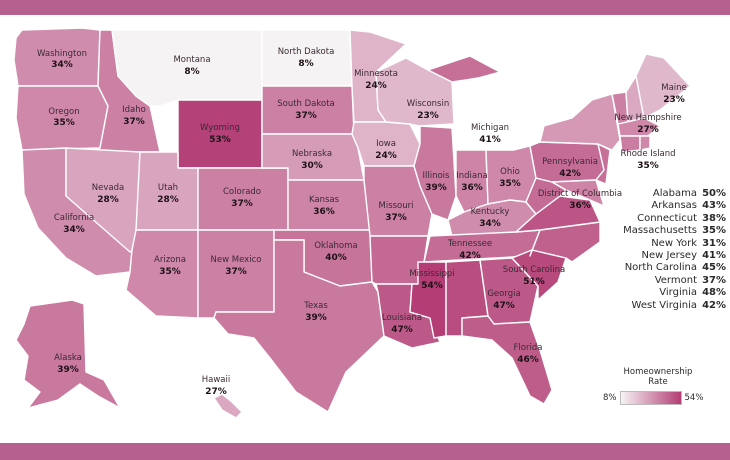 Image resolution: width=730 pixels, height=460 pixels. I want to click on label-value-kentucky: 34%, so click(490, 224).